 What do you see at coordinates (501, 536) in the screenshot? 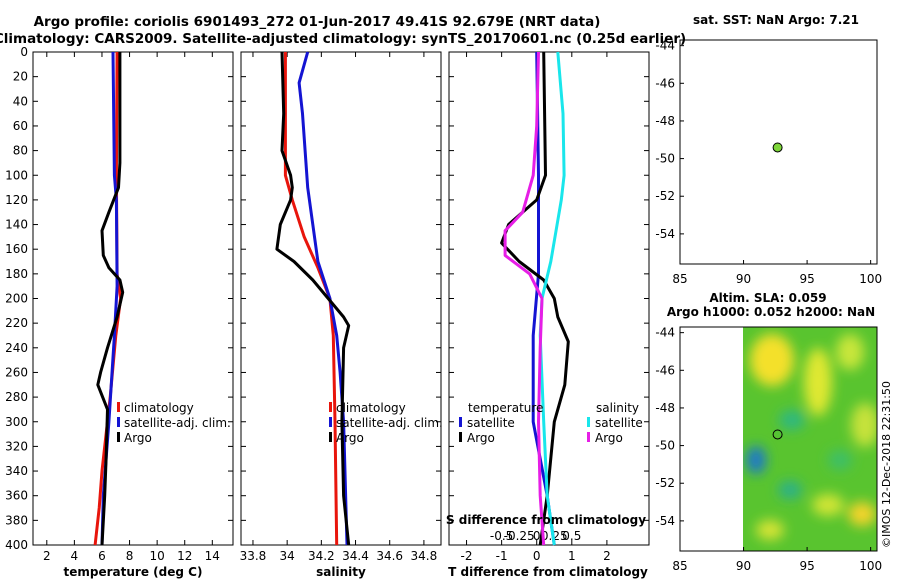
I see `x-top-tick-label: -0.5` at bounding box center [501, 536].